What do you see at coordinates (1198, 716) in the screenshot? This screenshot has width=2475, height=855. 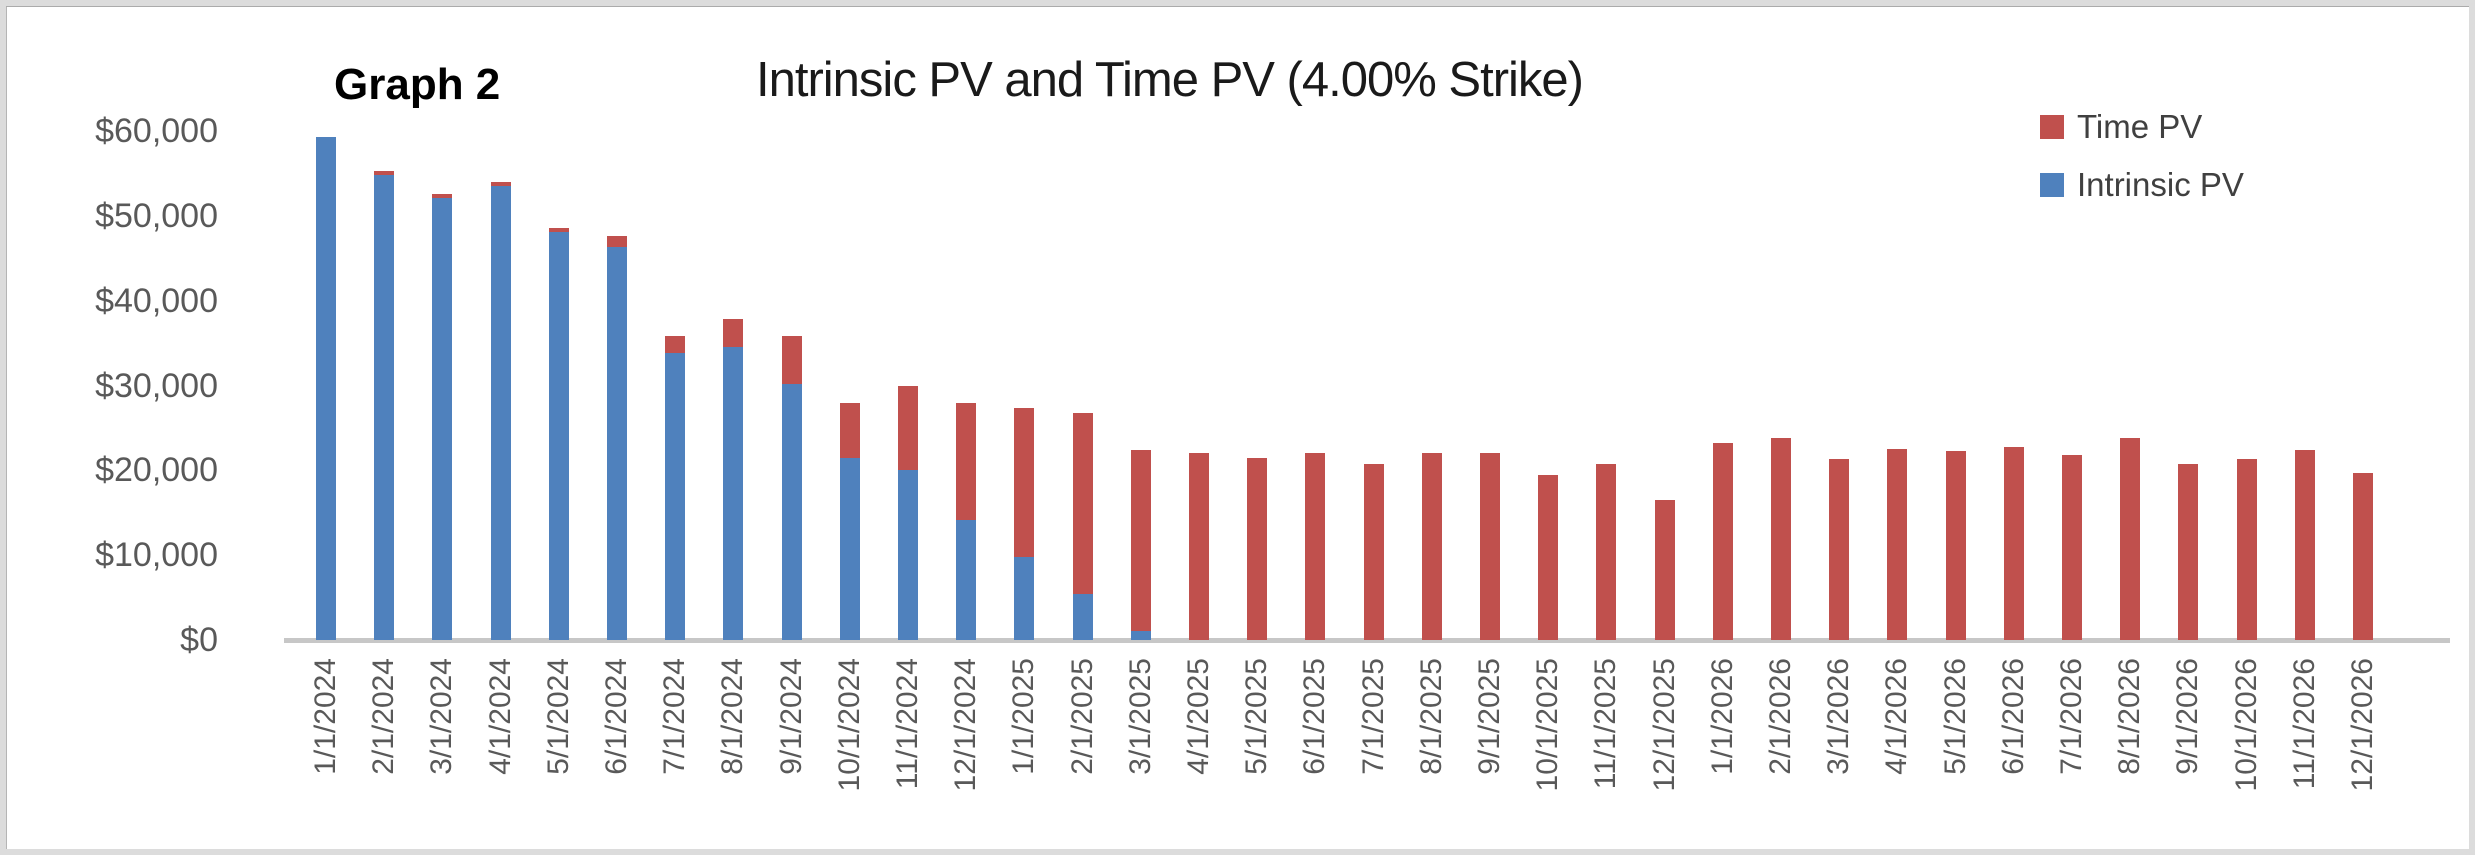 I see `x-axis-label: 4/1/2025` at bounding box center [1198, 716].